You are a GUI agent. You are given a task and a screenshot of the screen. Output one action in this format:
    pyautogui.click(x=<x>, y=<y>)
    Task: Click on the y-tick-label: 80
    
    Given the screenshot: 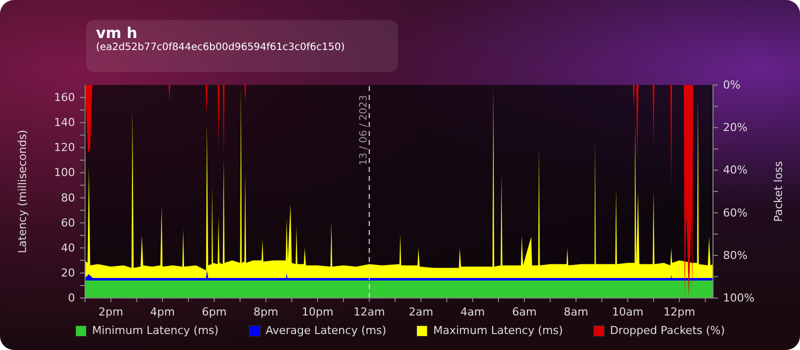 What is the action you would take?
    pyautogui.click(x=68, y=197)
    